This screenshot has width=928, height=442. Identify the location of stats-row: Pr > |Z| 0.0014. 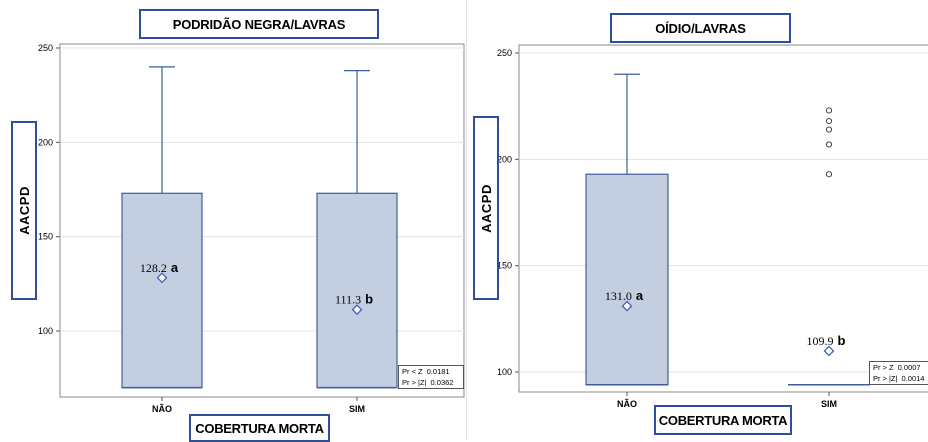
(900, 378).